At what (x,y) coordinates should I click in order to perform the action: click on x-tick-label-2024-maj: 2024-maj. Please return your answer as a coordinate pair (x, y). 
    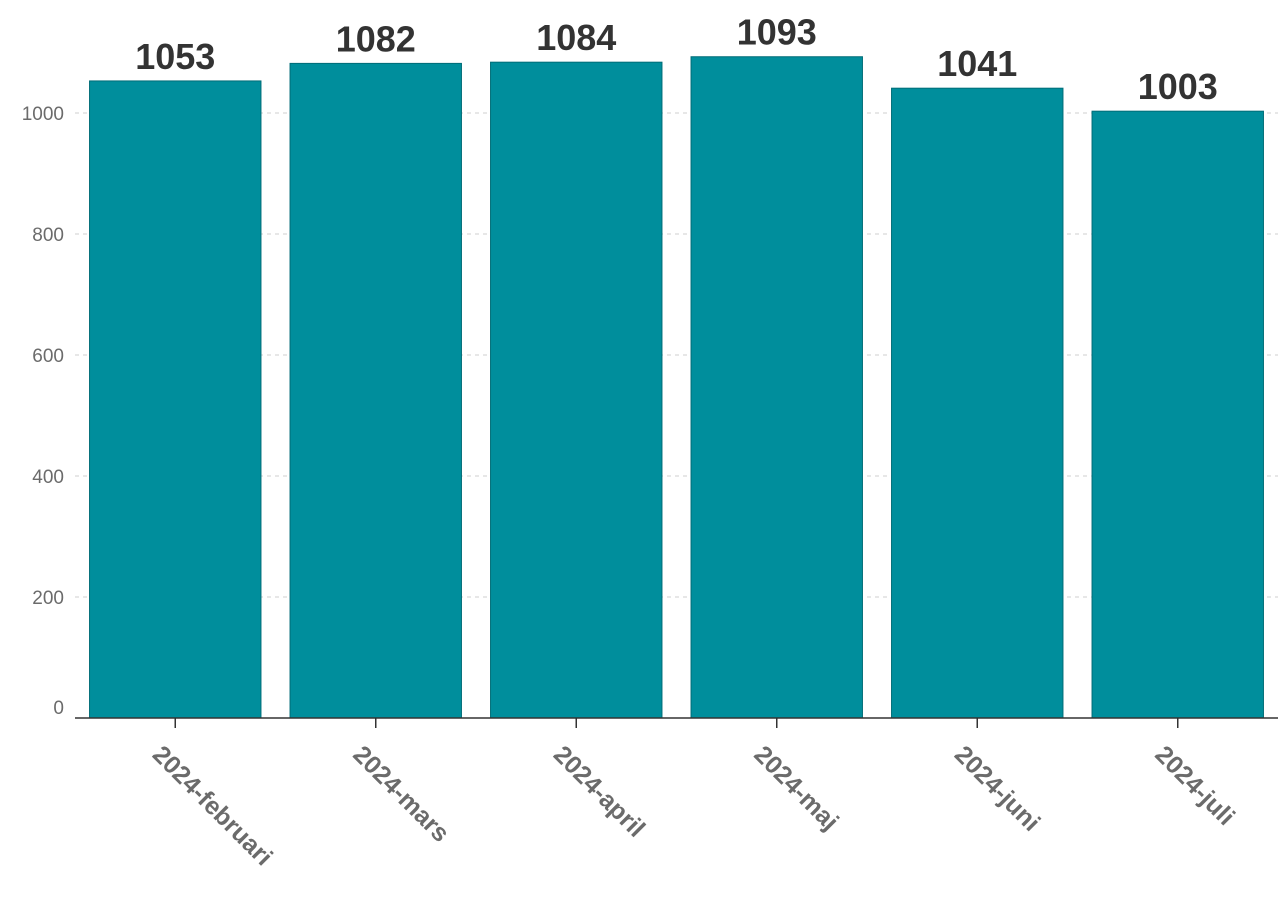
    Looking at the image, I should click on (796, 787).